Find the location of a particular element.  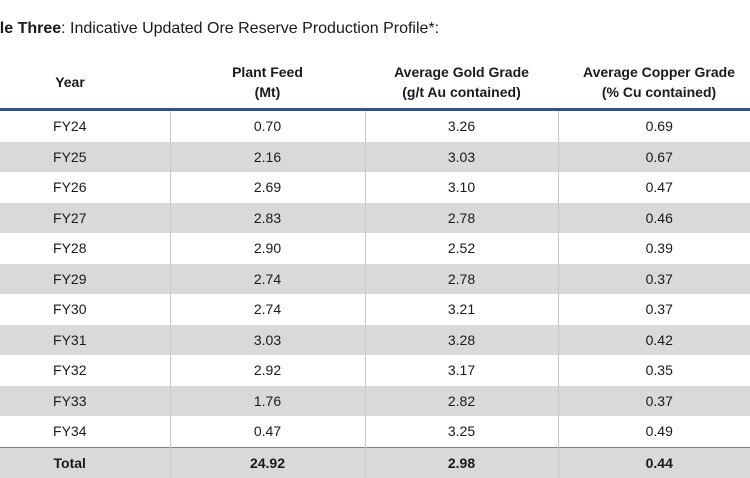

cell-gold-grade: 3.28 is located at coordinates (462, 339).